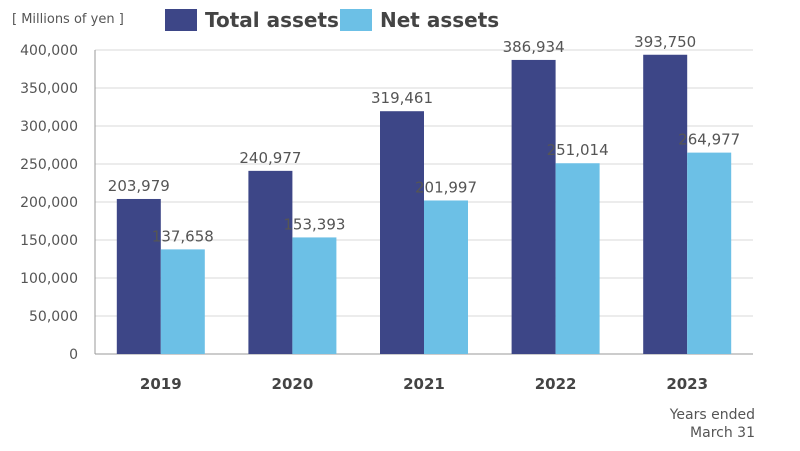 The height and width of the screenshot is (451, 800). What do you see at coordinates (293, 384) in the screenshot?
I see `x-tick-label: 2020` at bounding box center [293, 384].